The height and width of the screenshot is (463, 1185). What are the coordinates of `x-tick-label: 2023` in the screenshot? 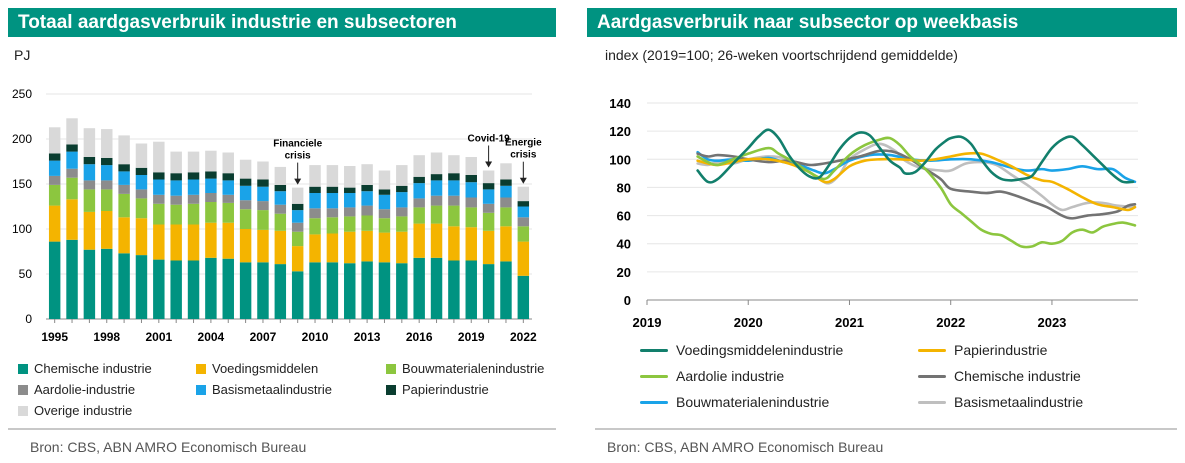 It's located at (1051, 322).